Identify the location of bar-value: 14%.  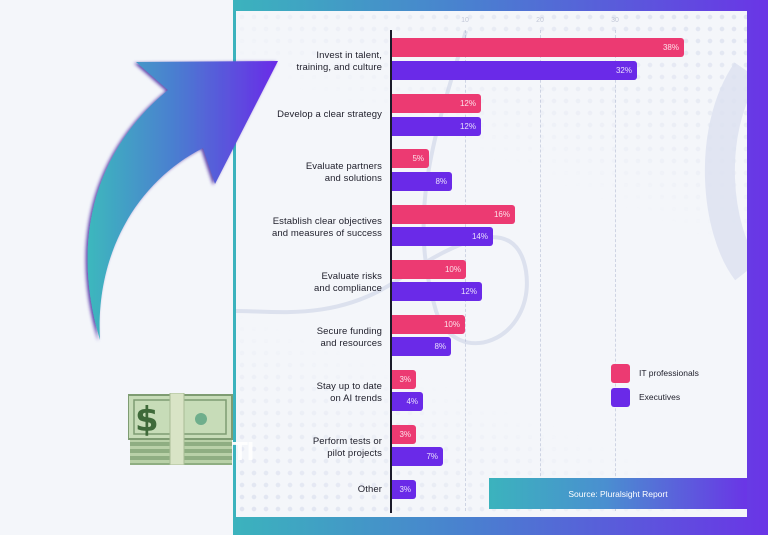
(479, 236).